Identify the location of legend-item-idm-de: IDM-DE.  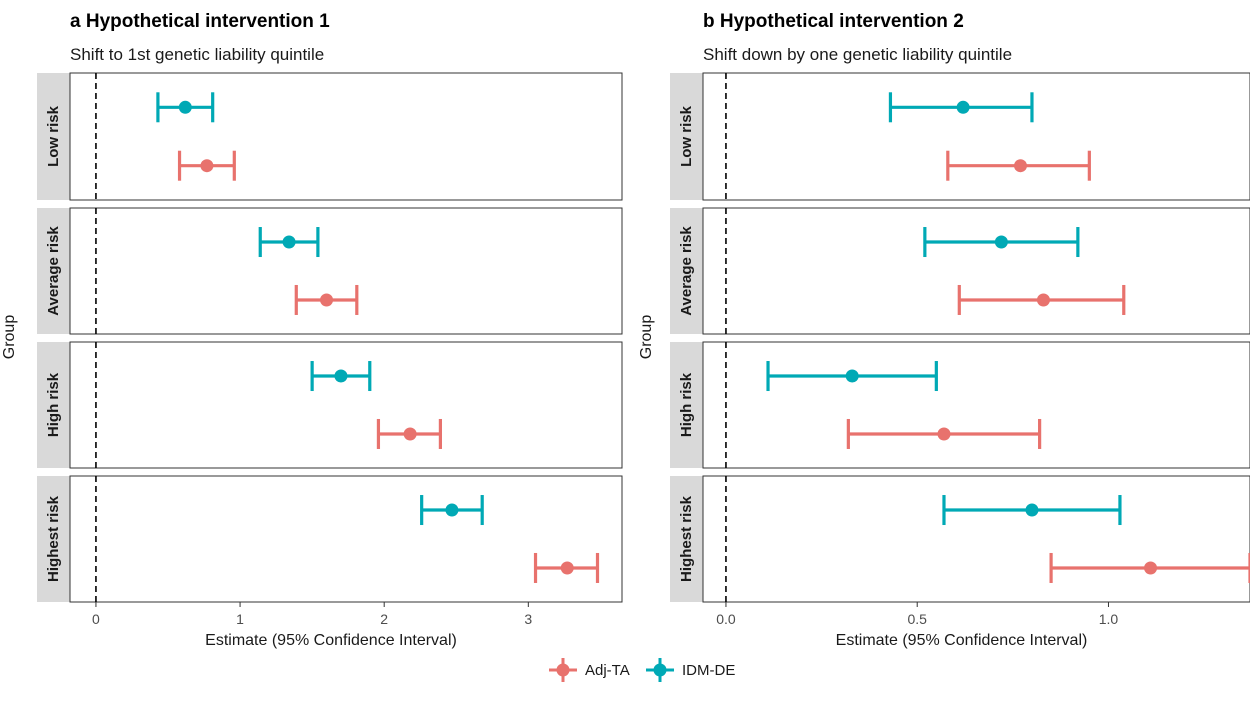
(690, 670).